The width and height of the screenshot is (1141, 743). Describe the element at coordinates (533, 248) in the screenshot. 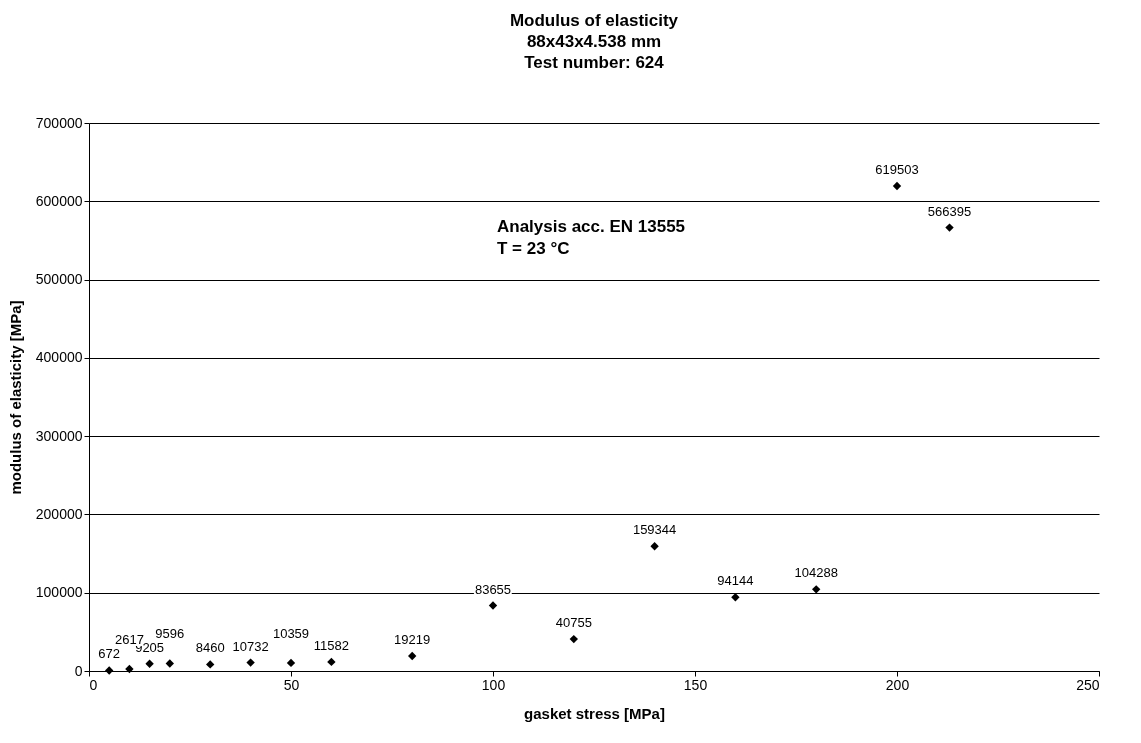

I see `annotation: T = 23 °C` at that location.